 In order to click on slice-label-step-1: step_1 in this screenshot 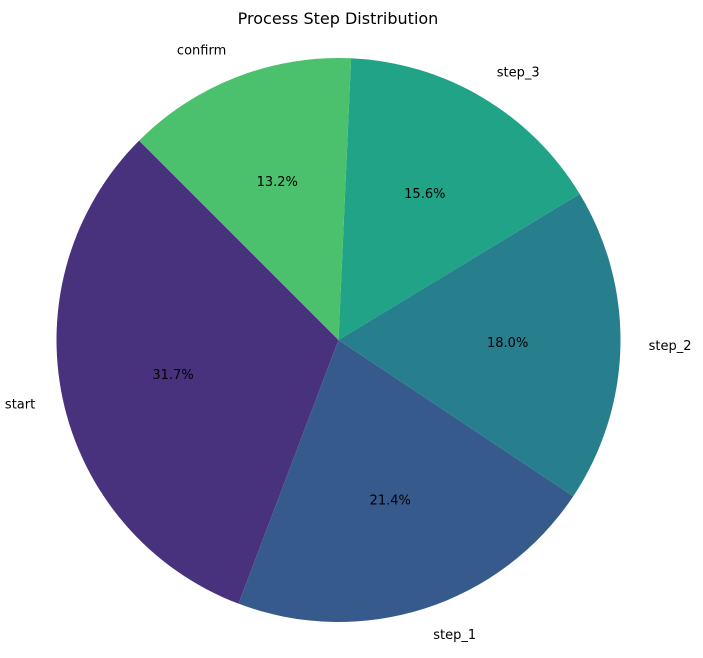, I will do `click(454, 635)`.